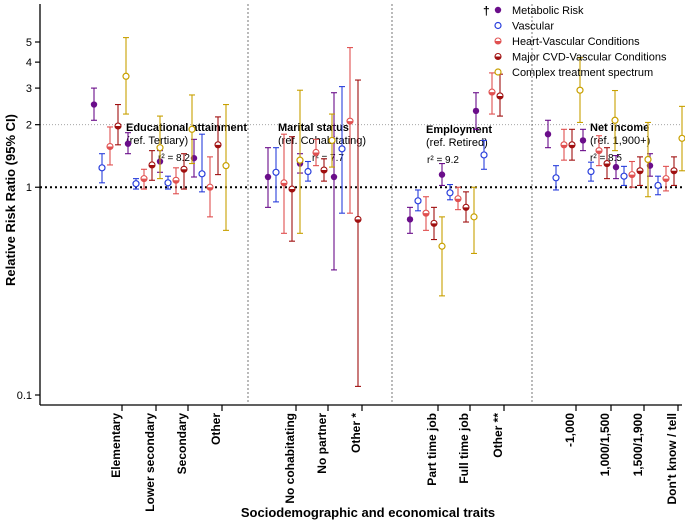  Describe the element at coordinates (589, 58) in the screenshot. I see `legend-label: Major CVD-Vascular Conditions` at that location.